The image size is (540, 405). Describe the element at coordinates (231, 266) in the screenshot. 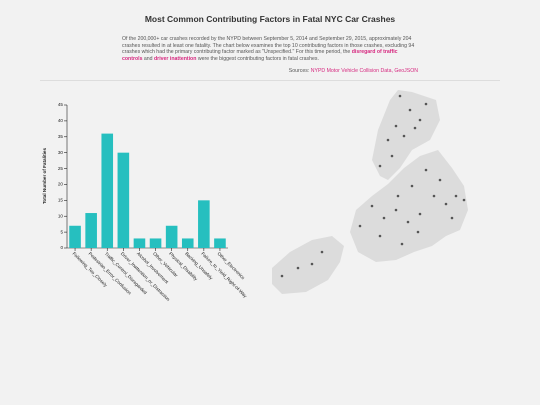

I see `x-tick-label: Other_Electronics` at that location.